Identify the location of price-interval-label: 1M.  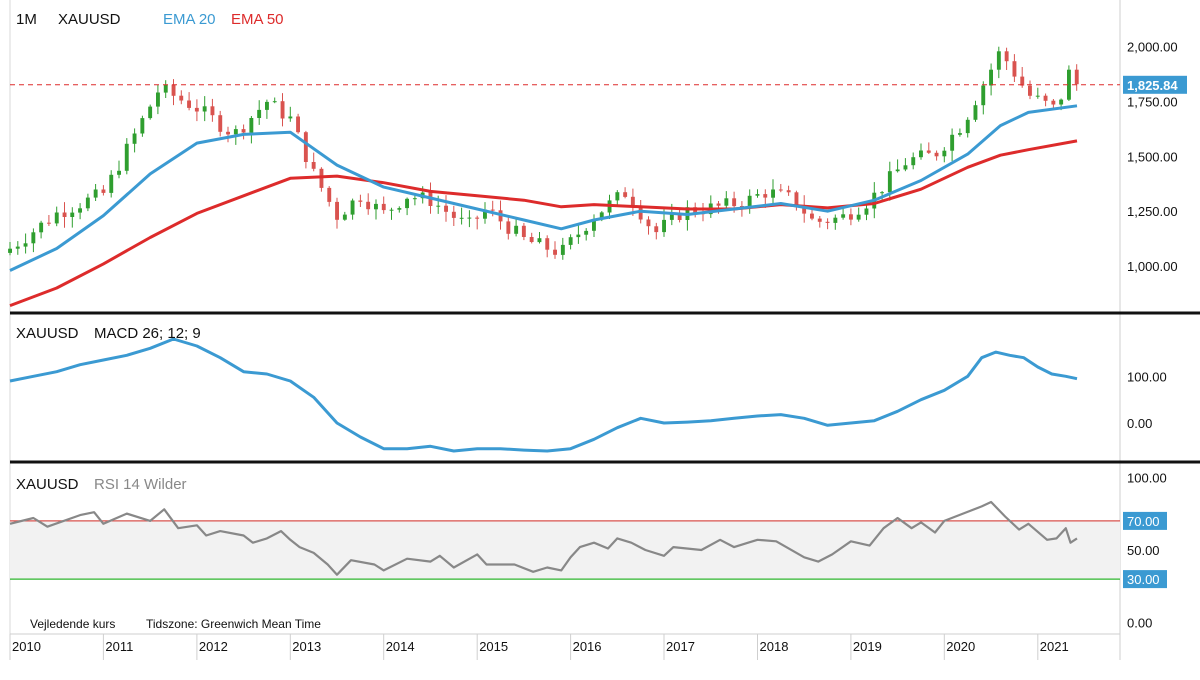
(26, 19).